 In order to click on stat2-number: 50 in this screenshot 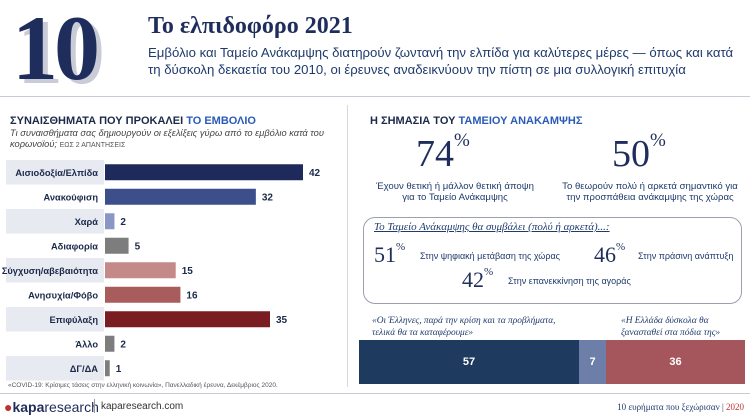, I will do `click(631, 154)`.